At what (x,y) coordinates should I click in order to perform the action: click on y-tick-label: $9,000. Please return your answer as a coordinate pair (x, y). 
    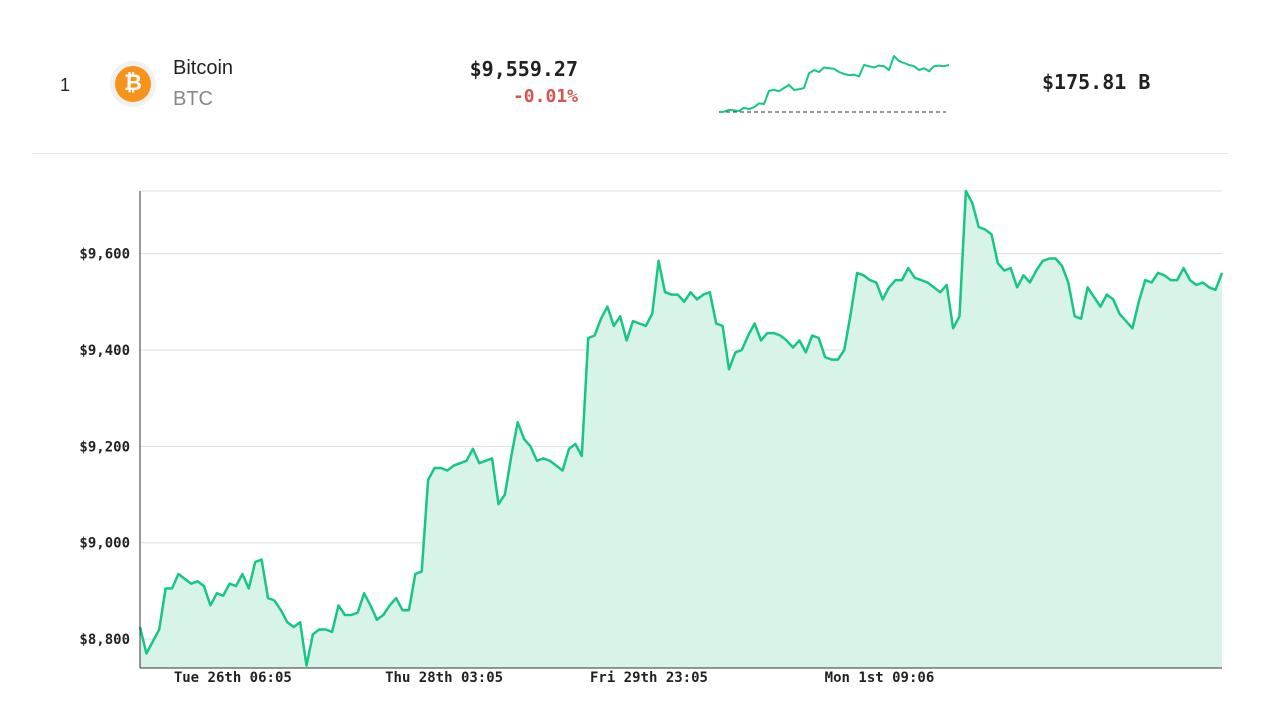
    Looking at the image, I should click on (104, 544).